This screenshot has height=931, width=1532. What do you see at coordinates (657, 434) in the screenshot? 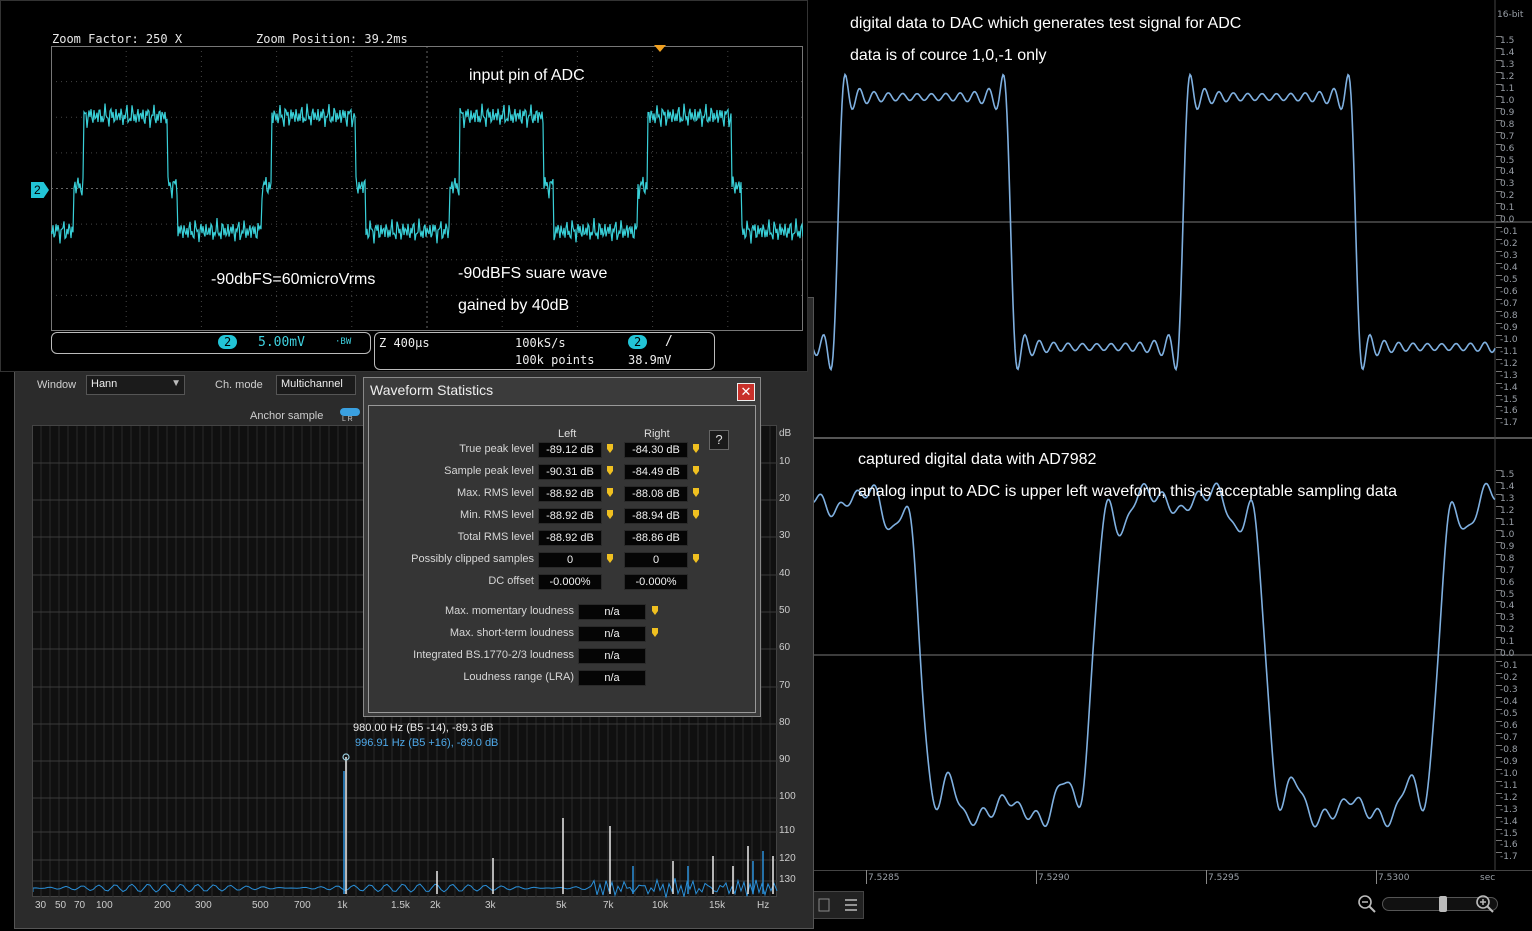
I see `column-right-header: Right` at bounding box center [657, 434].